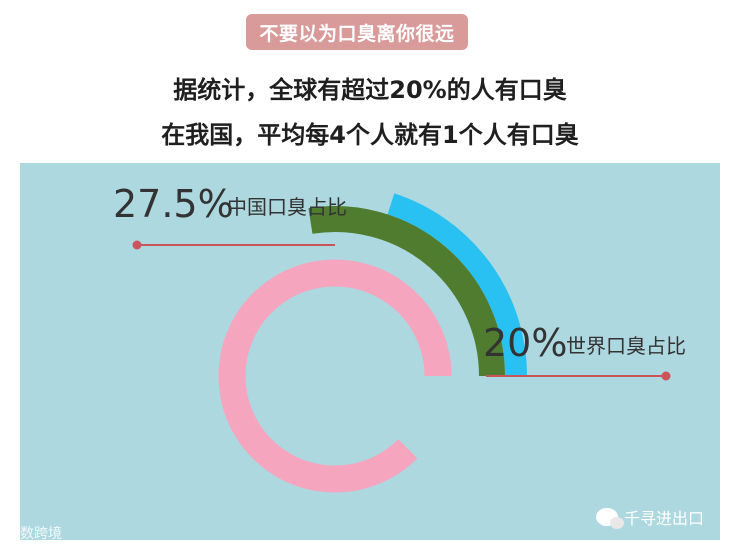  I want to click on watermark-left: 大数跨境, so click(34, 534).